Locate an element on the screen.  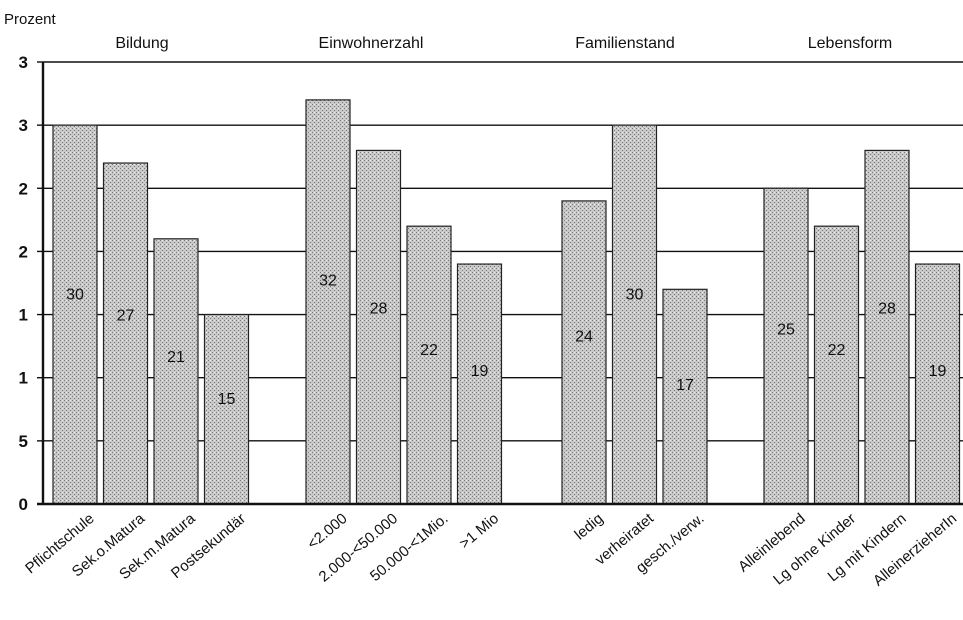
y-tick-label: 0 is located at coordinates (23, 504).